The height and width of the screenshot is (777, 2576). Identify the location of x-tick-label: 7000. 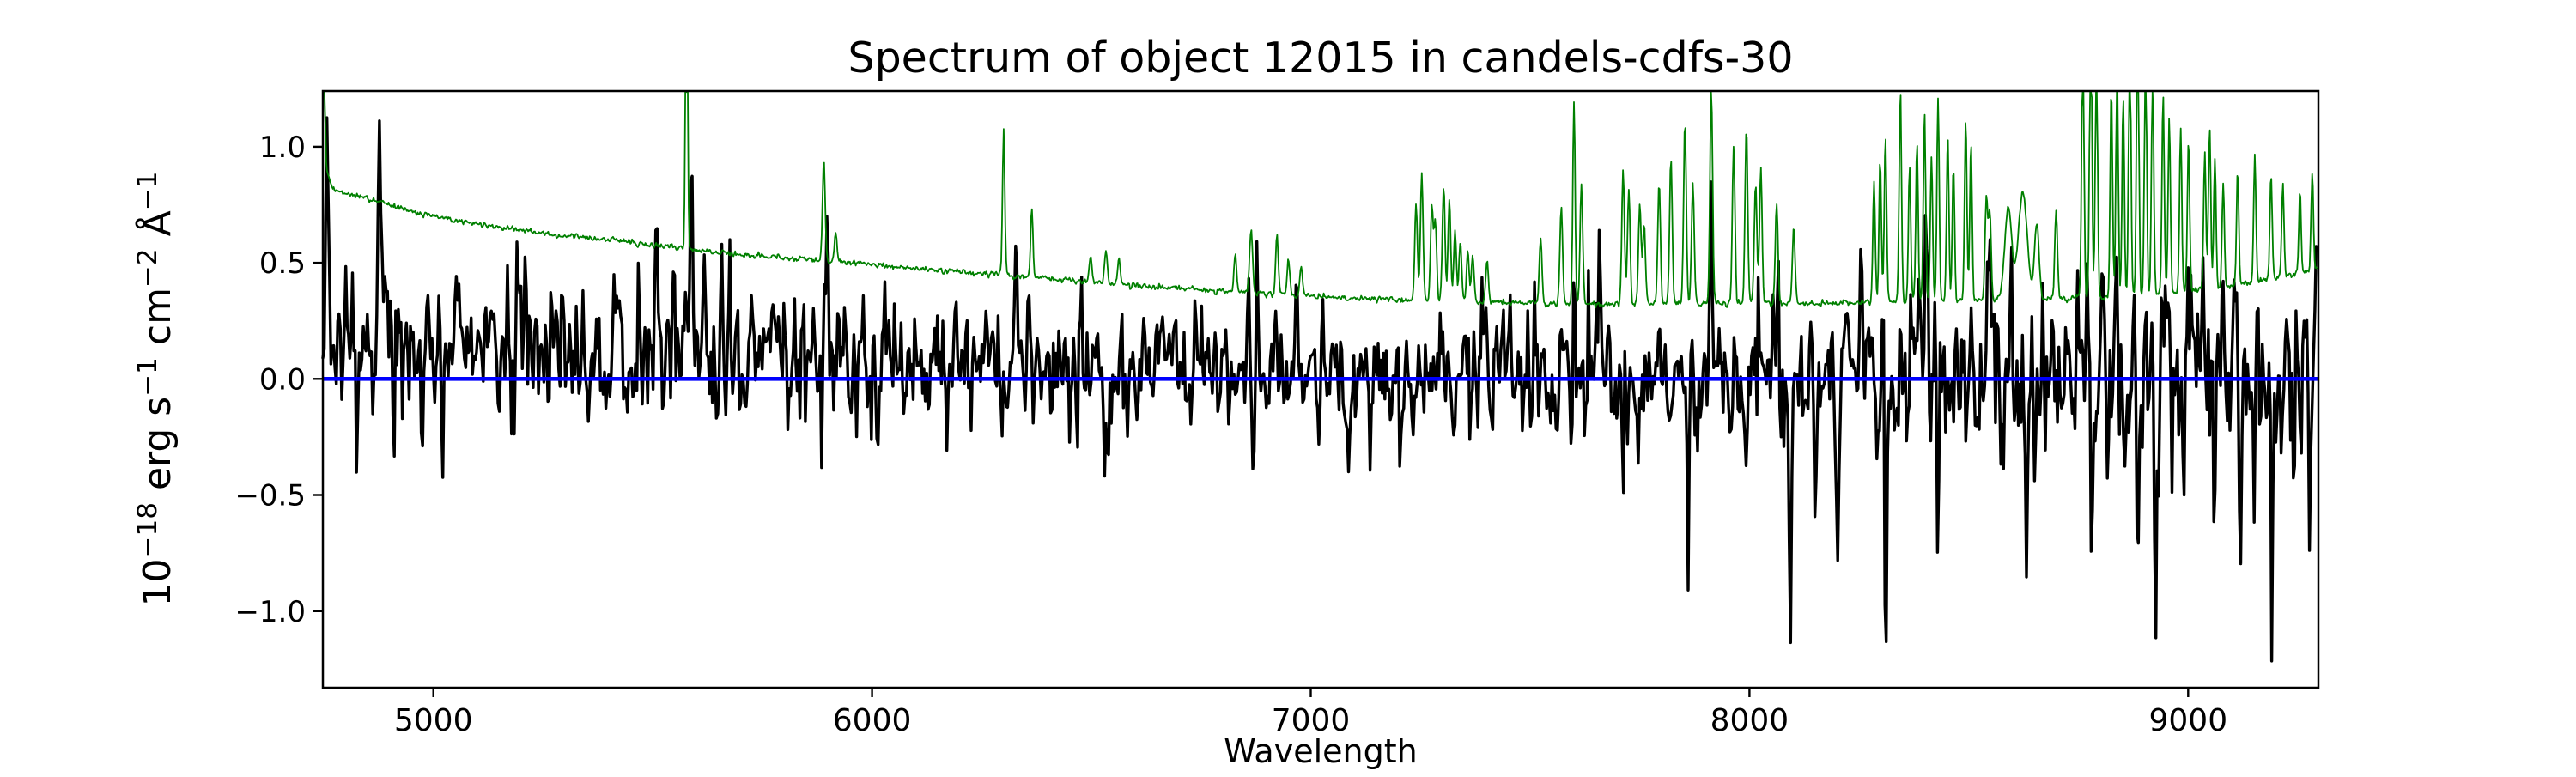
(1312, 720).